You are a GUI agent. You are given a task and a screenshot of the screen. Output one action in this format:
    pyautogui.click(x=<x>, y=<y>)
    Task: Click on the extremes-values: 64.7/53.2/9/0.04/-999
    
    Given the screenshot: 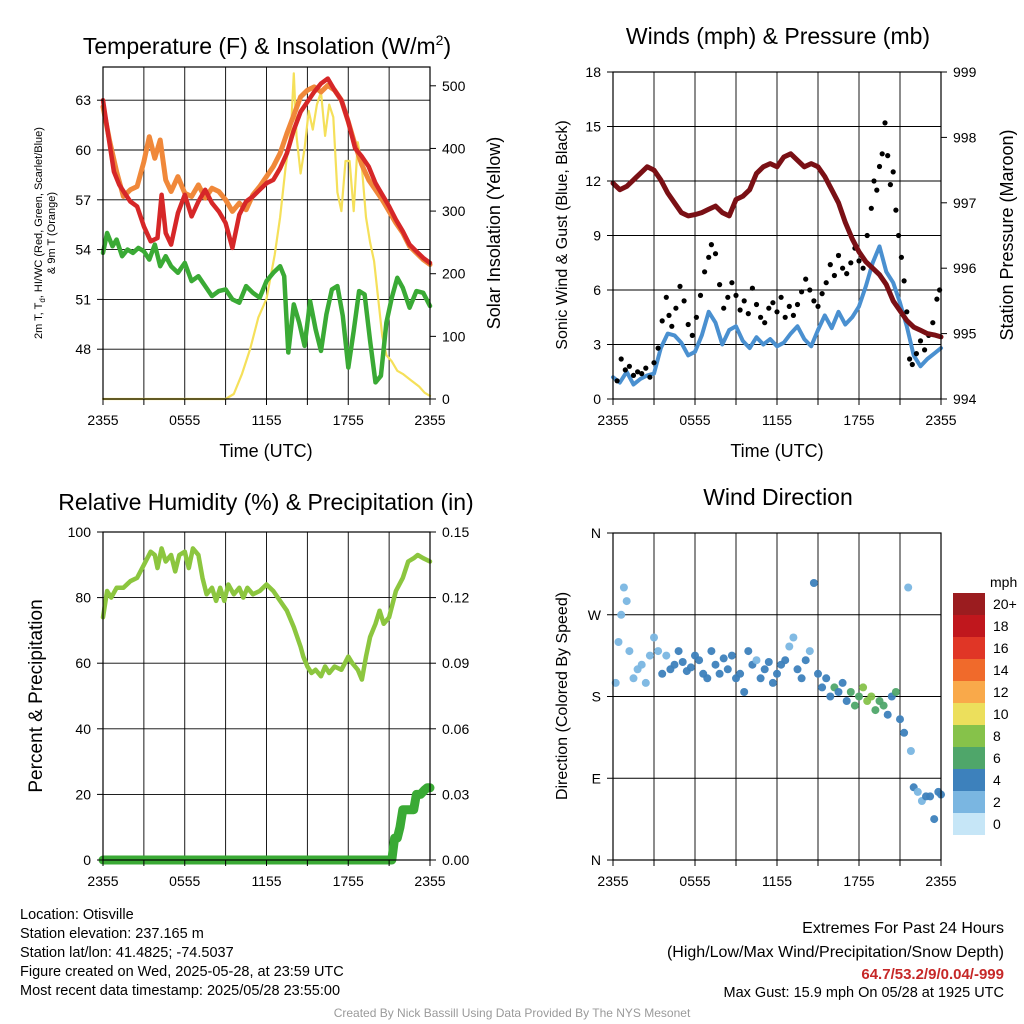 What is the action you would take?
    pyautogui.click(x=932, y=974)
    